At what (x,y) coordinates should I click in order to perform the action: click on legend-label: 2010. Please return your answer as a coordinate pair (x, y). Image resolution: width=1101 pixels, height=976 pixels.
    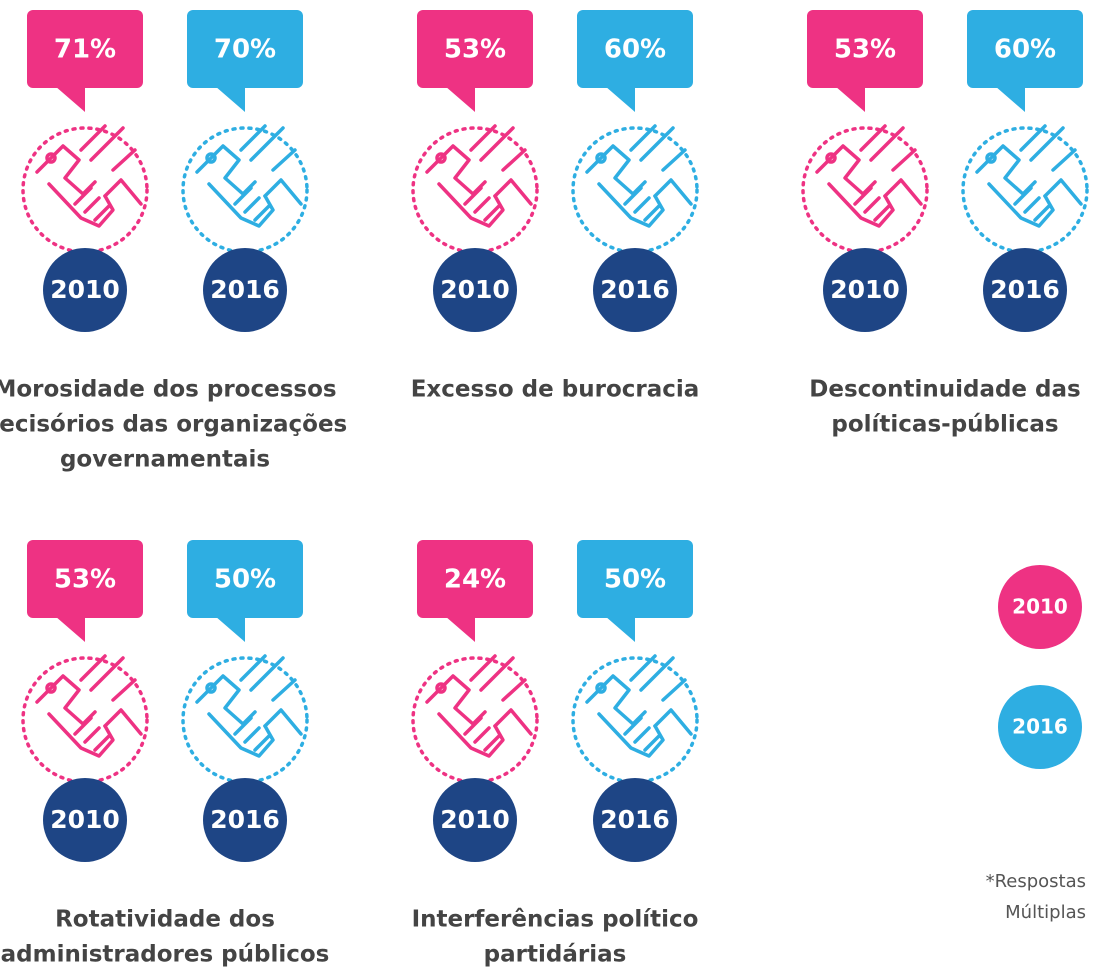
    Looking at the image, I should click on (1040, 607).